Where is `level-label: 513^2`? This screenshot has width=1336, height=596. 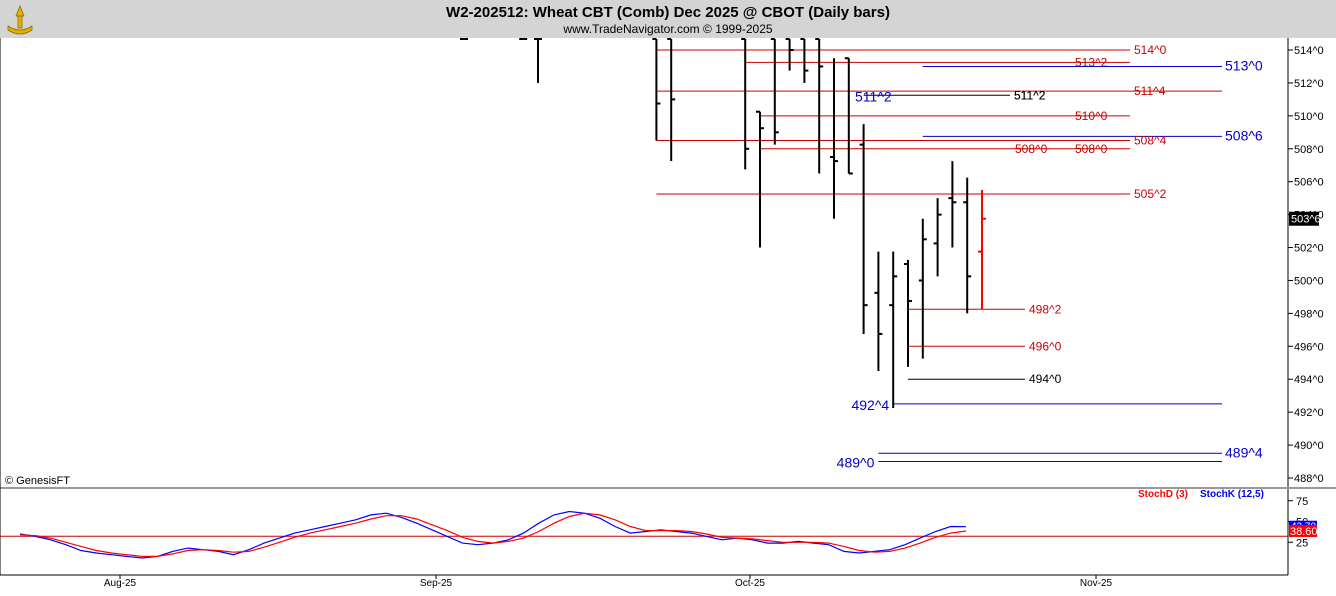
level-label: 513^2 is located at coordinates (1091, 62).